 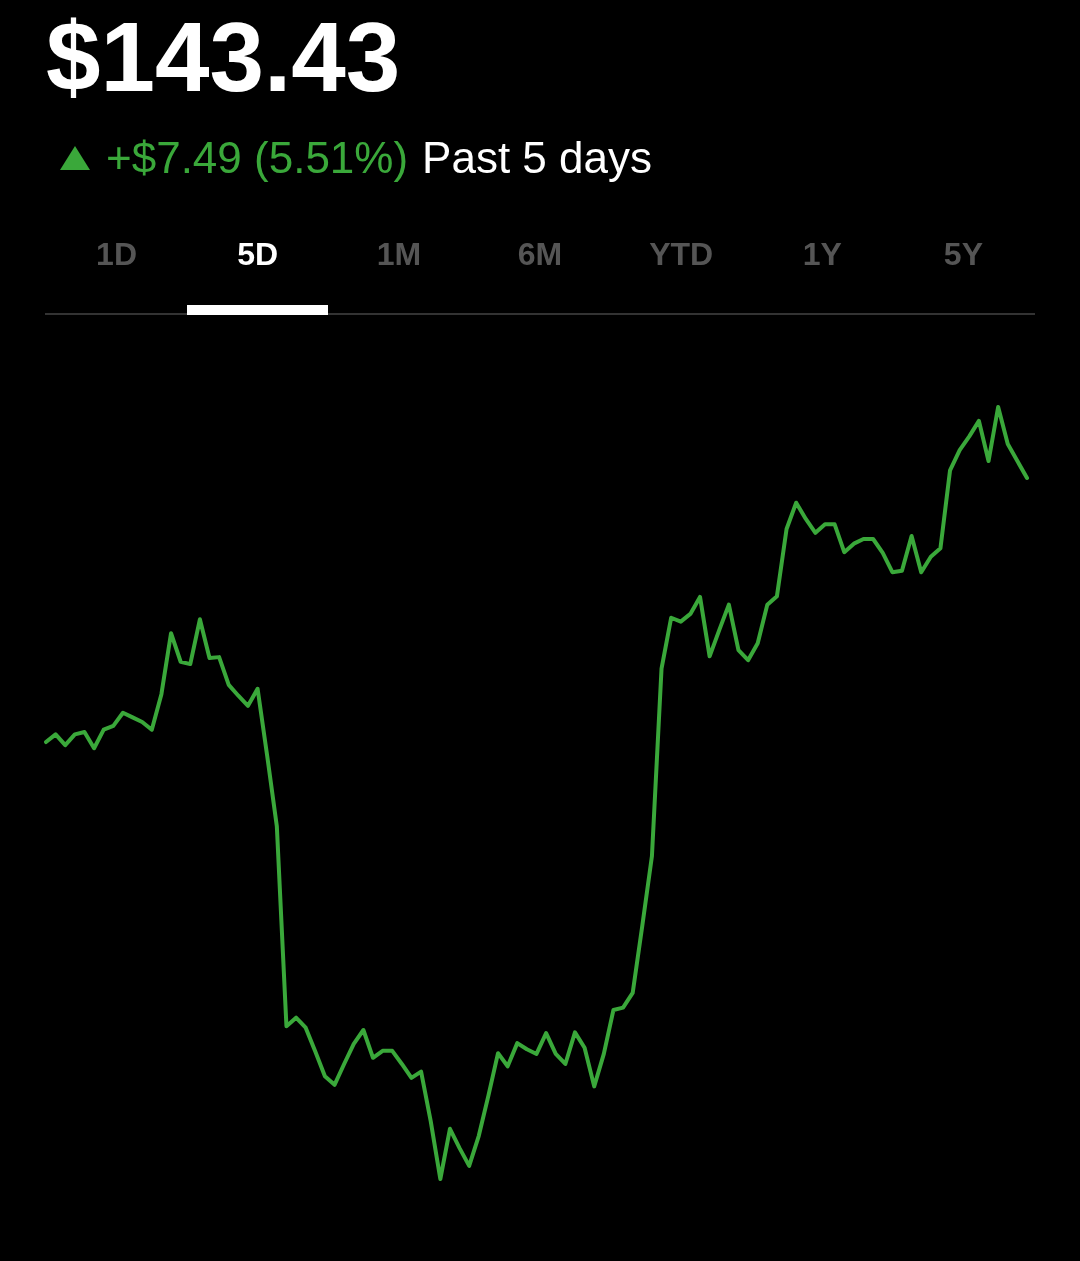 What do you see at coordinates (963, 254) in the screenshot?
I see `text: 5Y` at bounding box center [963, 254].